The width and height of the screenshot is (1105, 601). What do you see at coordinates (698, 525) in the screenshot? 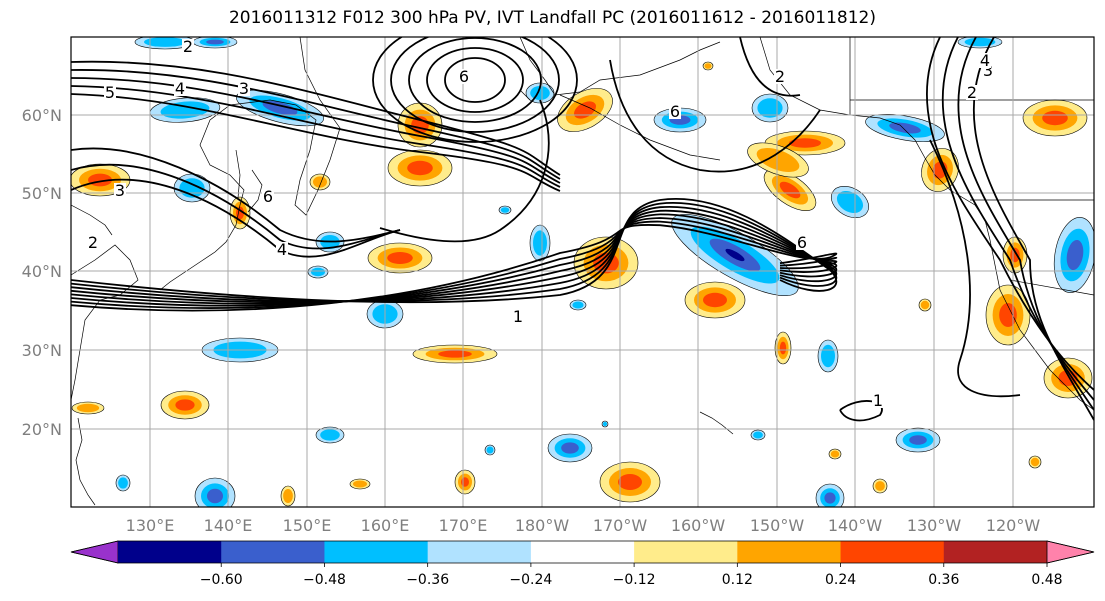
I see `lon-label: 160°W` at bounding box center [698, 525].